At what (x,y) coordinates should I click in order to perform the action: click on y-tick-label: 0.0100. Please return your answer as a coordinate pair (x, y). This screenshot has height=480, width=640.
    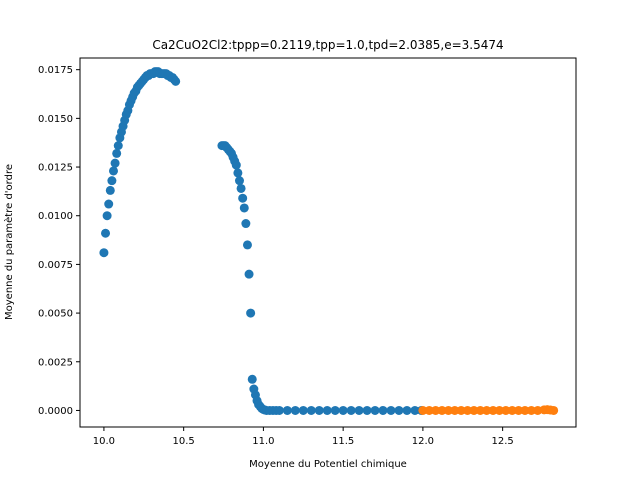
    Looking at the image, I should click on (55, 216).